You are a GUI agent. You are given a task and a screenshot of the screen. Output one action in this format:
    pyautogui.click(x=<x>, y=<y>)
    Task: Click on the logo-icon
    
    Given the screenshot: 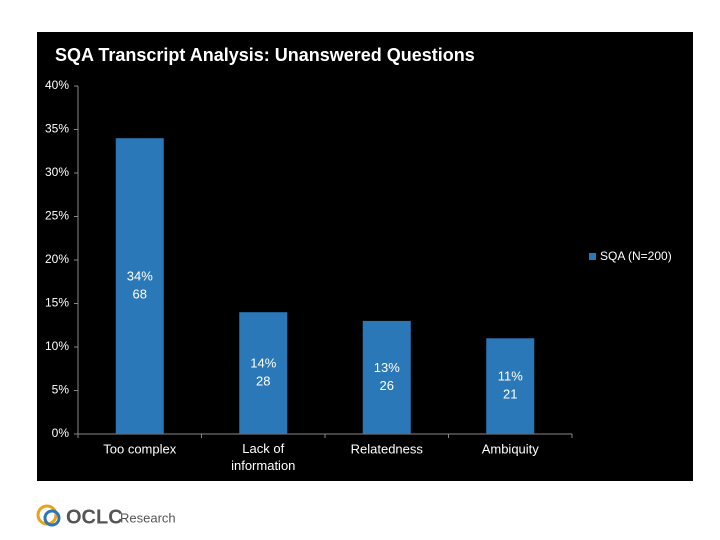 What is the action you would take?
    pyautogui.click(x=52, y=518)
    